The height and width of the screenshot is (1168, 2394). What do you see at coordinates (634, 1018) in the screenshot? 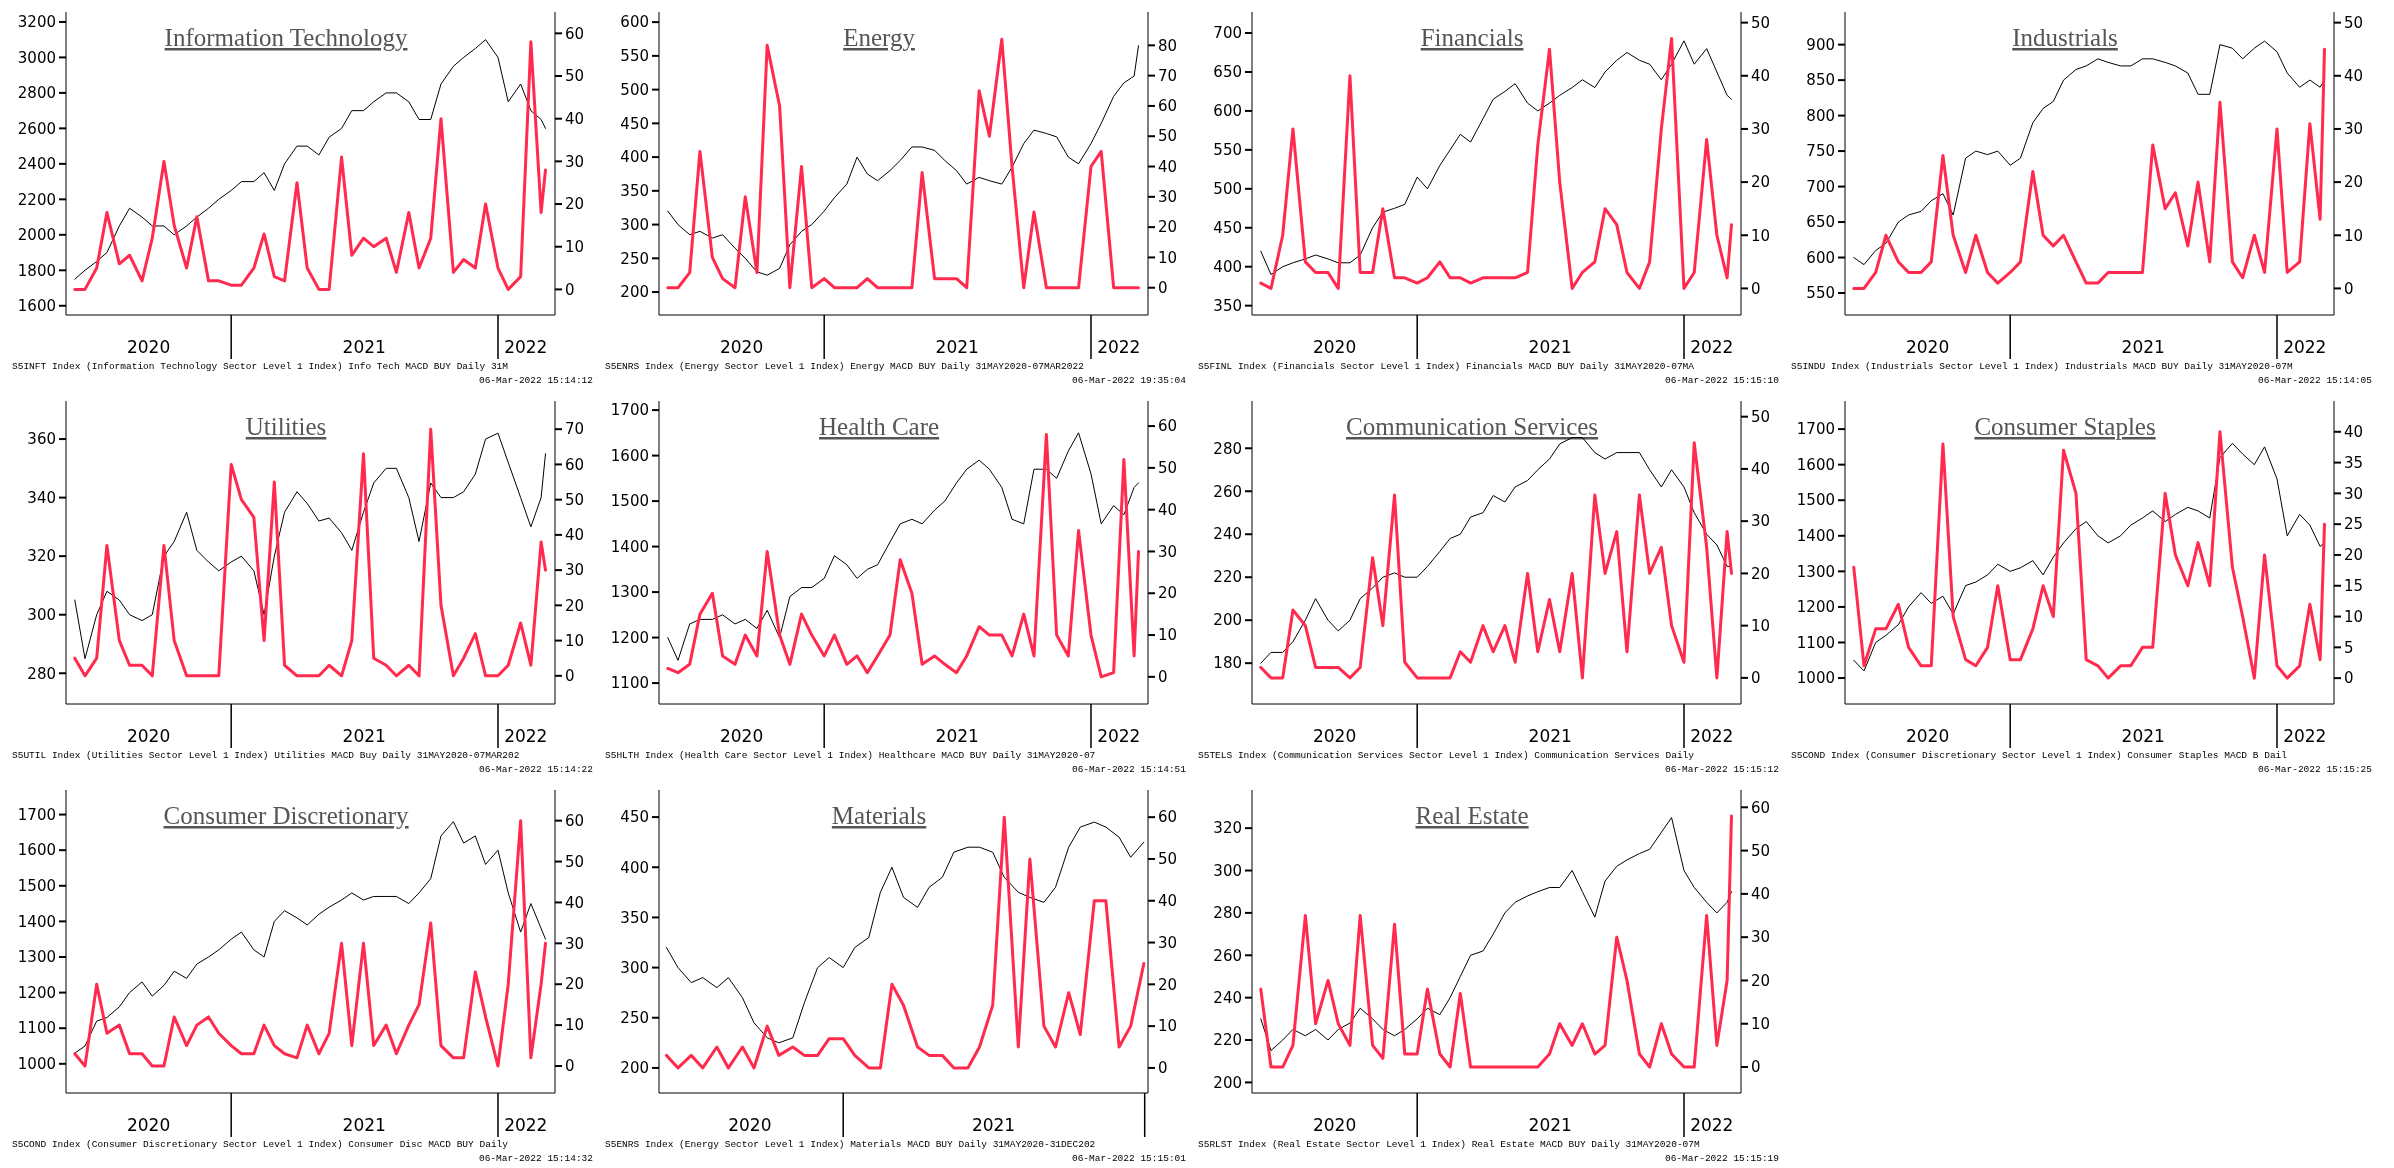
I see `y-tick-label: 250` at bounding box center [634, 1018].